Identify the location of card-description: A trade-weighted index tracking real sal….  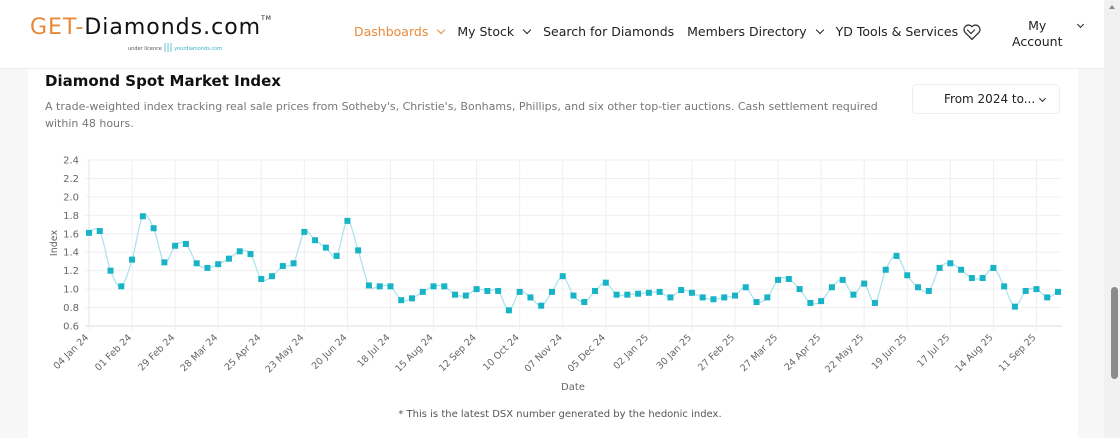
(461, 115).